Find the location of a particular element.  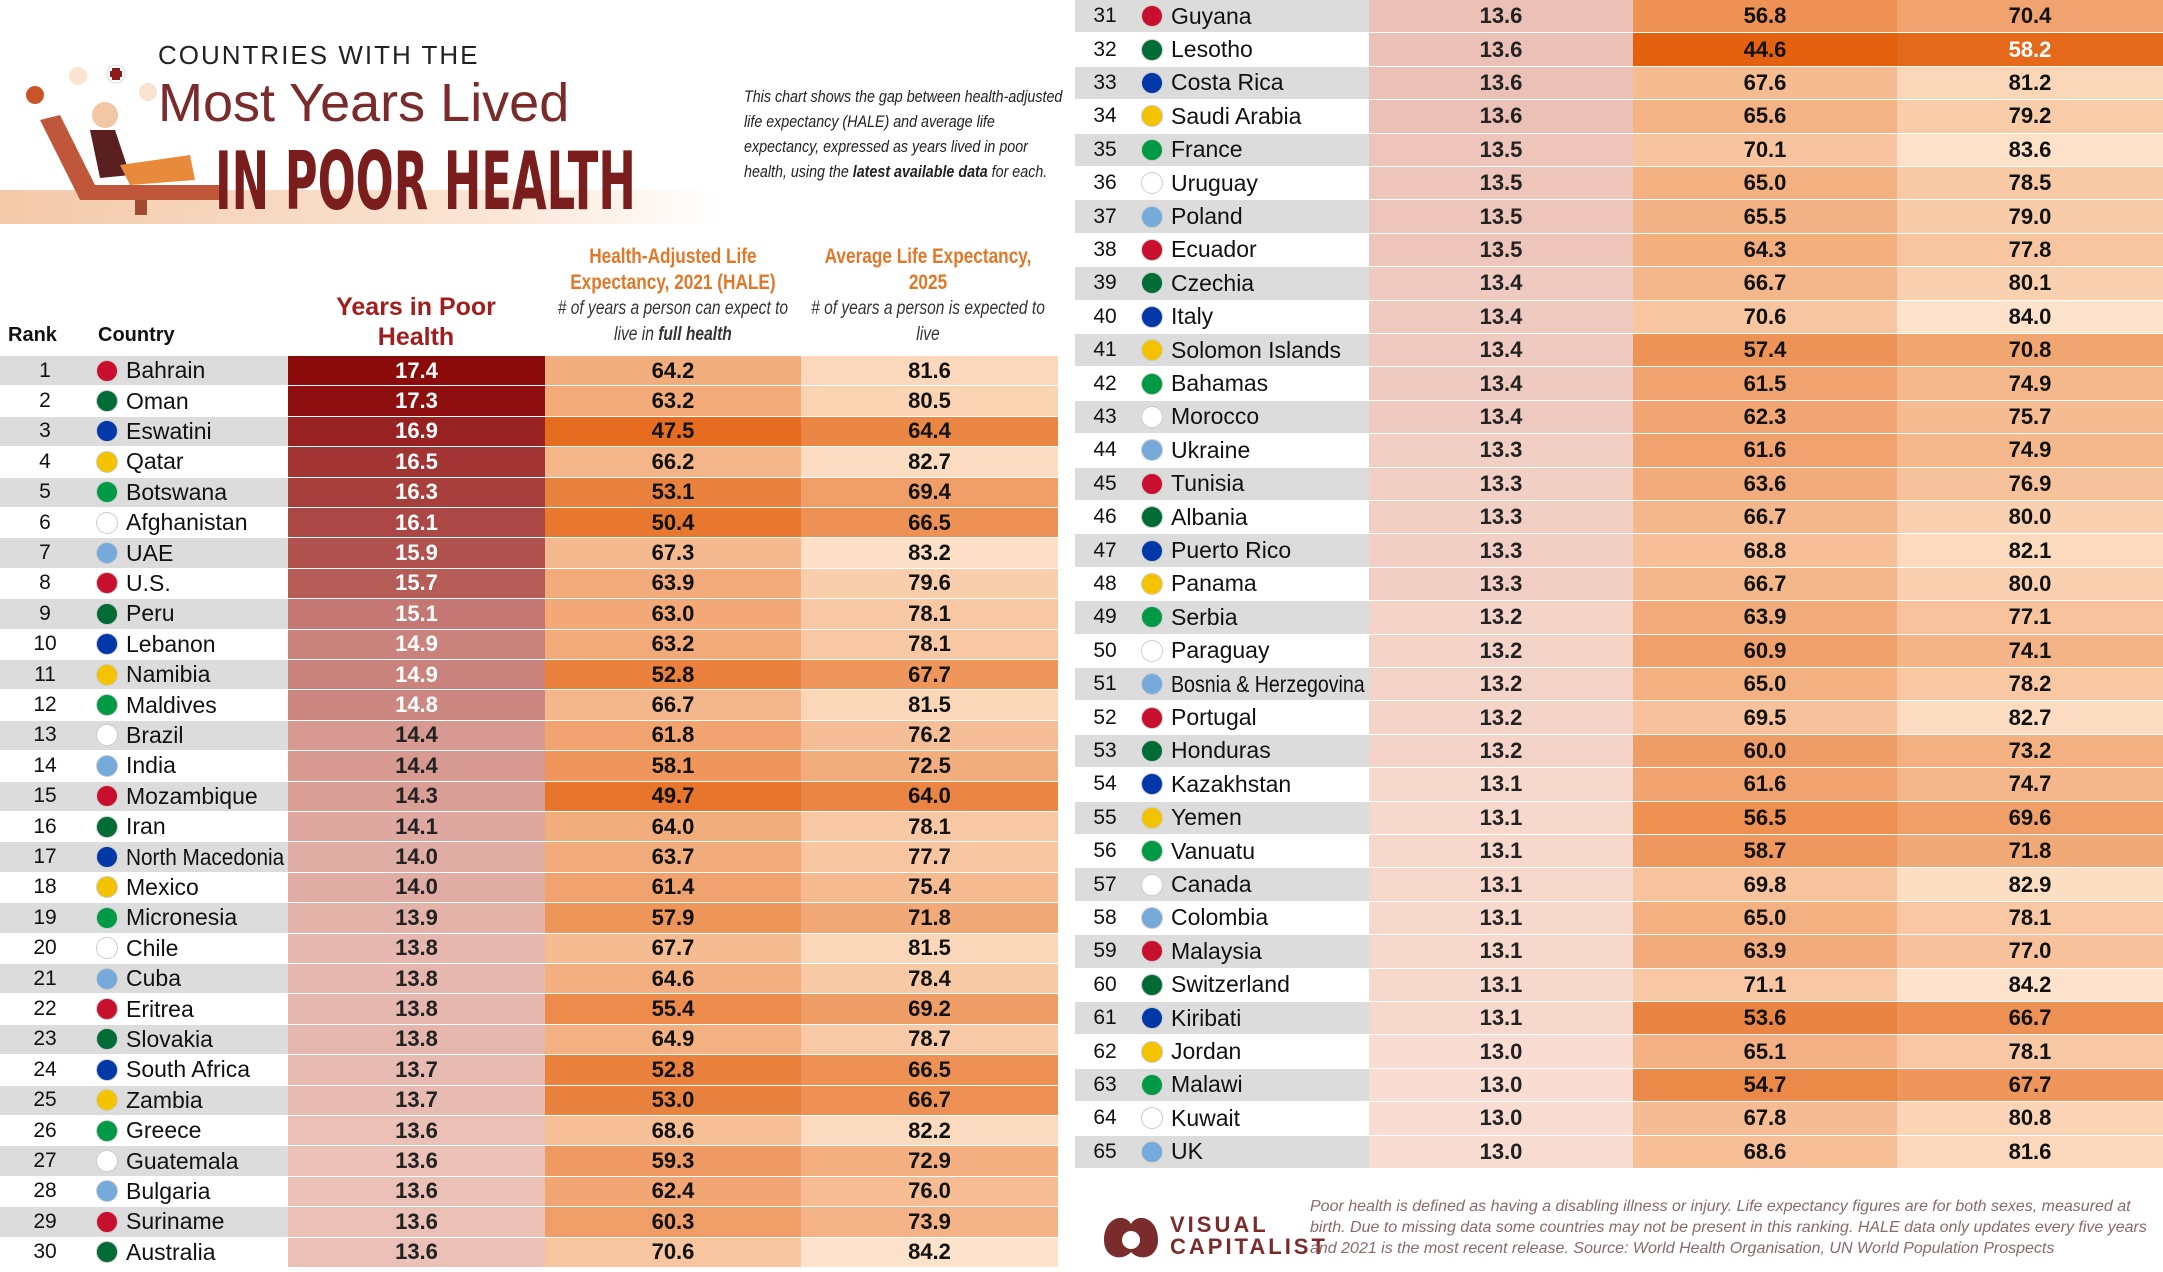

avg-life-cell: 82.1 is located at coordinates (2030, 550).